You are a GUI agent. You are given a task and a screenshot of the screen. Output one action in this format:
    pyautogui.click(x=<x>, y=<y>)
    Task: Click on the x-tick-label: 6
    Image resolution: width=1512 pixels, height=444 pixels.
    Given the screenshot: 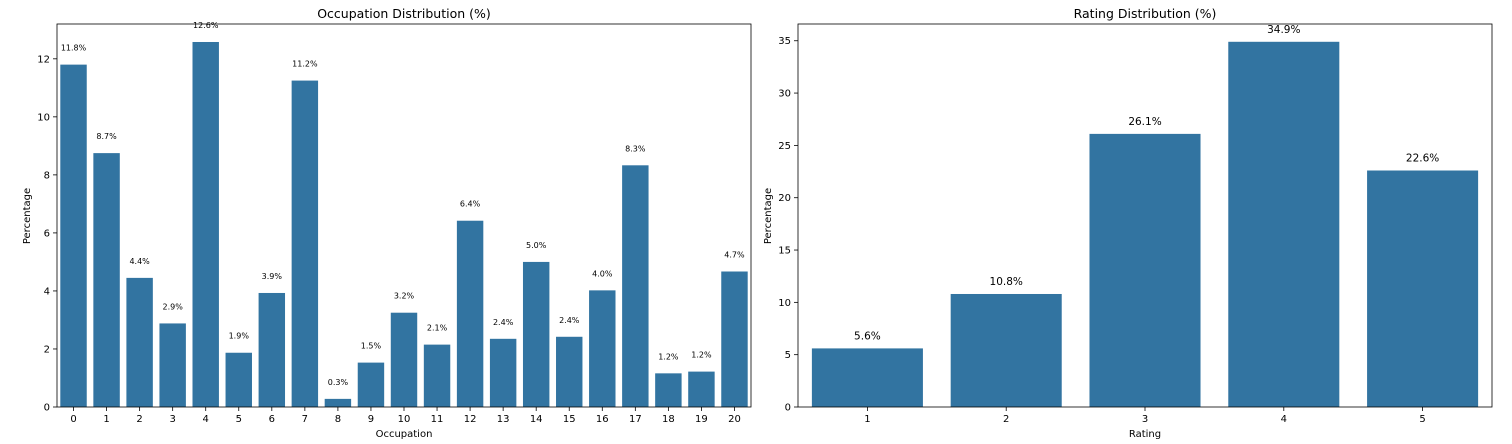 What is the action you would take?
    pyautogui.click(x=272, y=419)
    